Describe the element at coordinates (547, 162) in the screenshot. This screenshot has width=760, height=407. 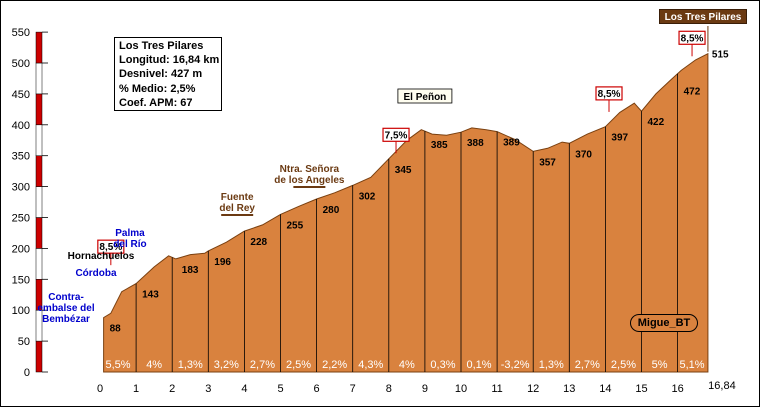
I see `elevation-label: 357` at that location.